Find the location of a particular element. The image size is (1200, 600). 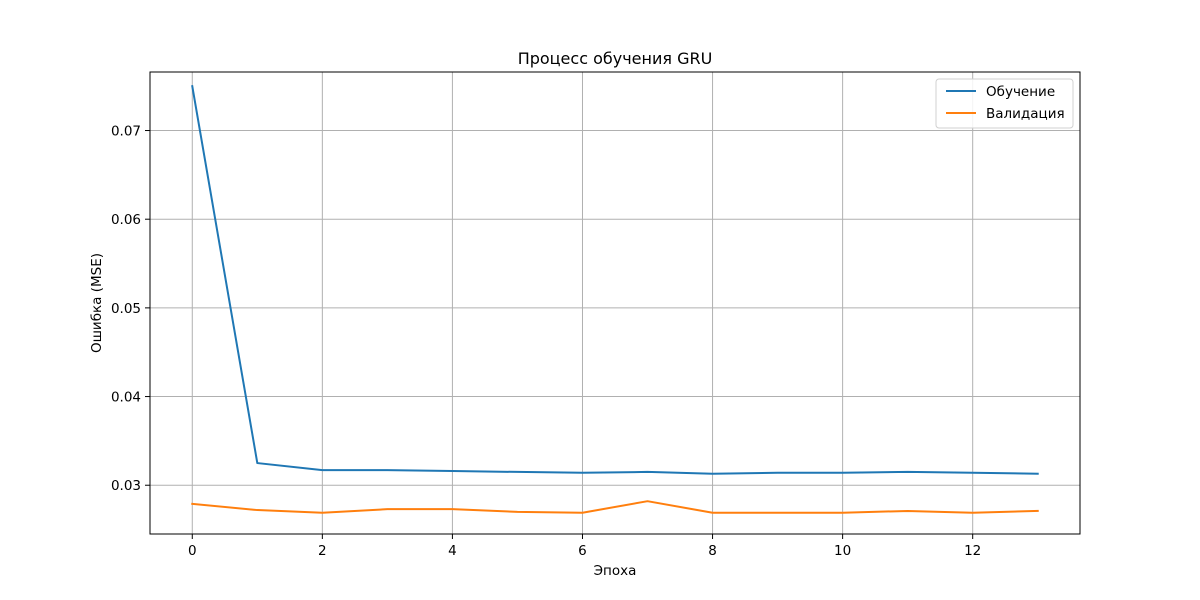

x-axis-label: Эпоха is located at coordinates (615, 571).